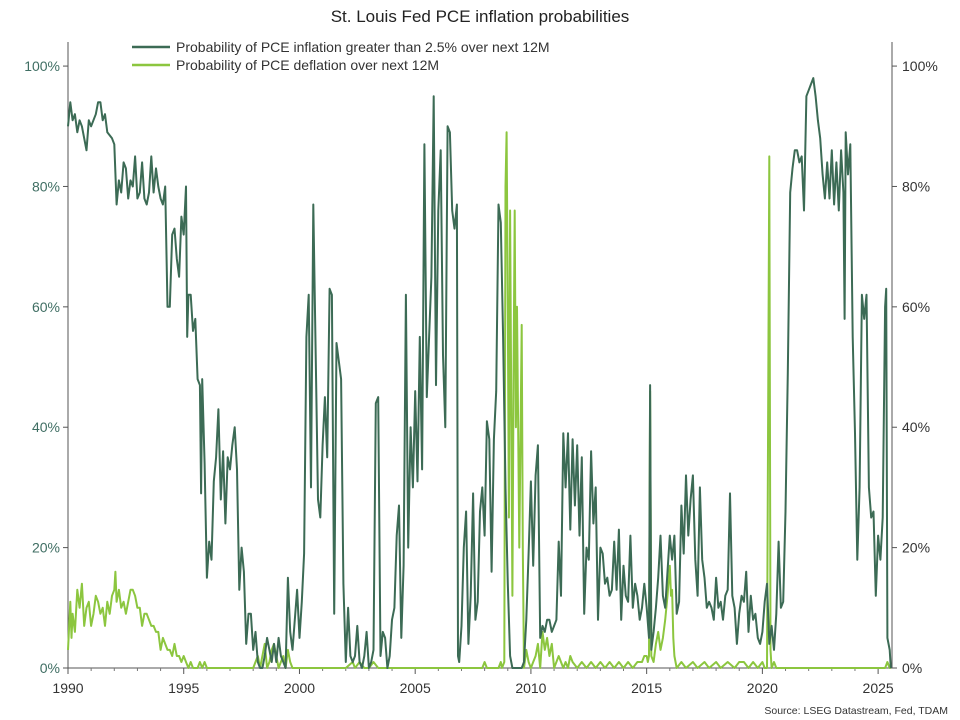  Describe the element at coordinates (916, 548) in the screenshot. I see `y-tick-label-right: 20%` at that location.